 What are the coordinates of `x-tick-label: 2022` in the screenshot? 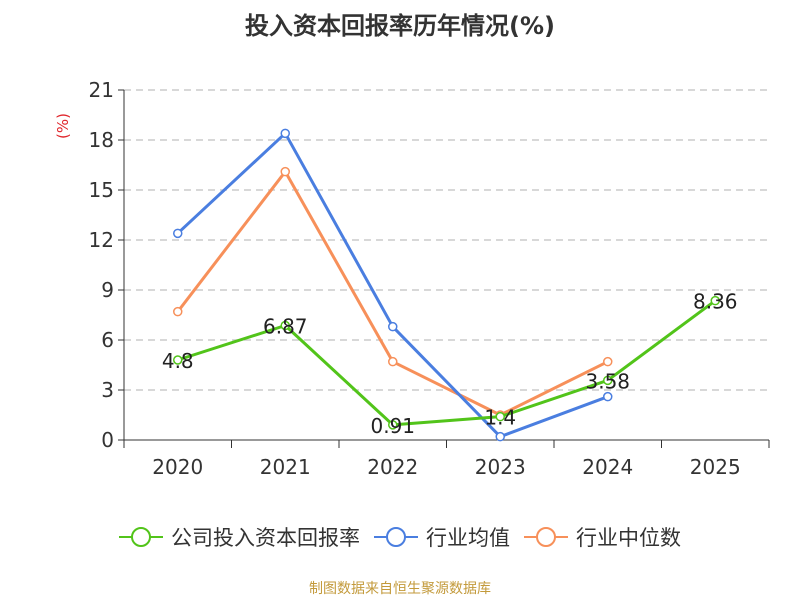 It's located at (392, 467).